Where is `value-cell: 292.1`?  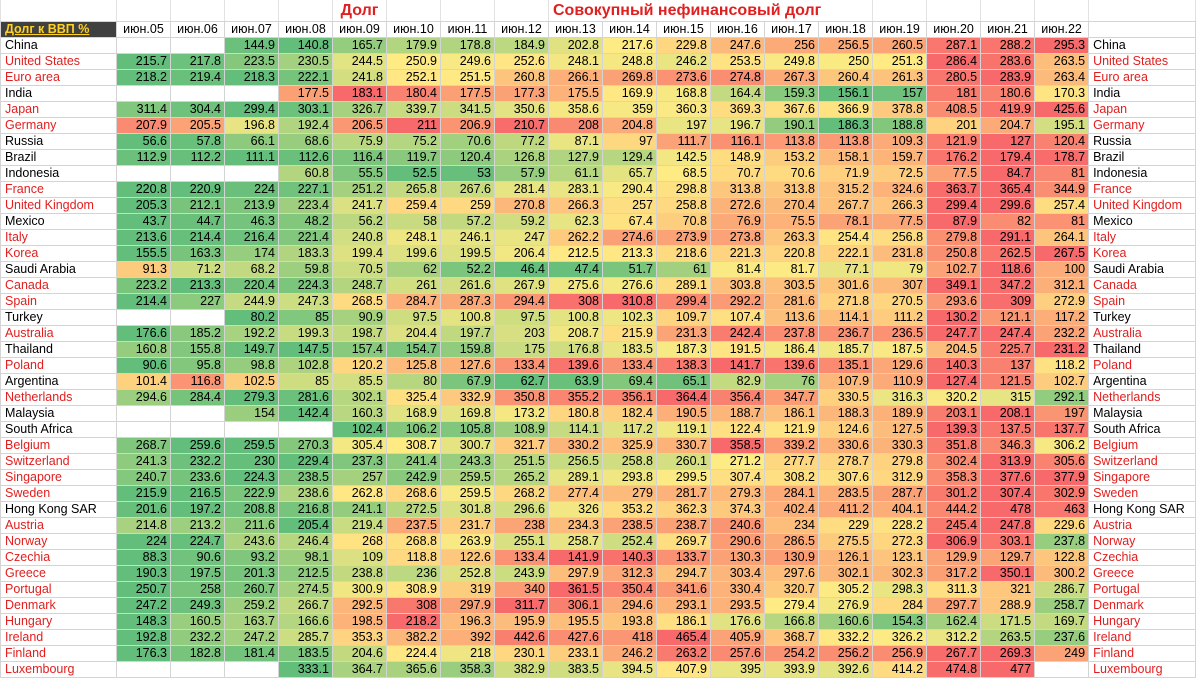
value-cell: 292.1 is located at coordinates (1062, 397).